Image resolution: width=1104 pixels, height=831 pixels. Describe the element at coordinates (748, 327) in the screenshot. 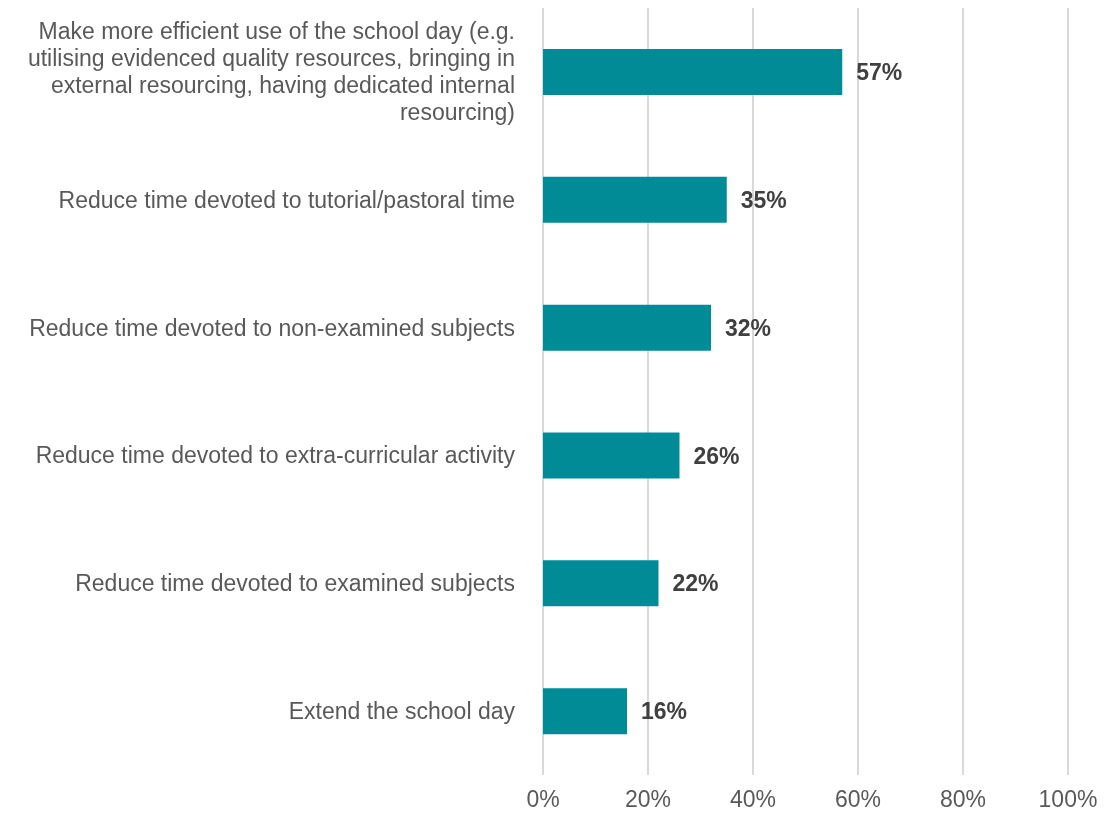

I see `data-label: 32%` at that location.